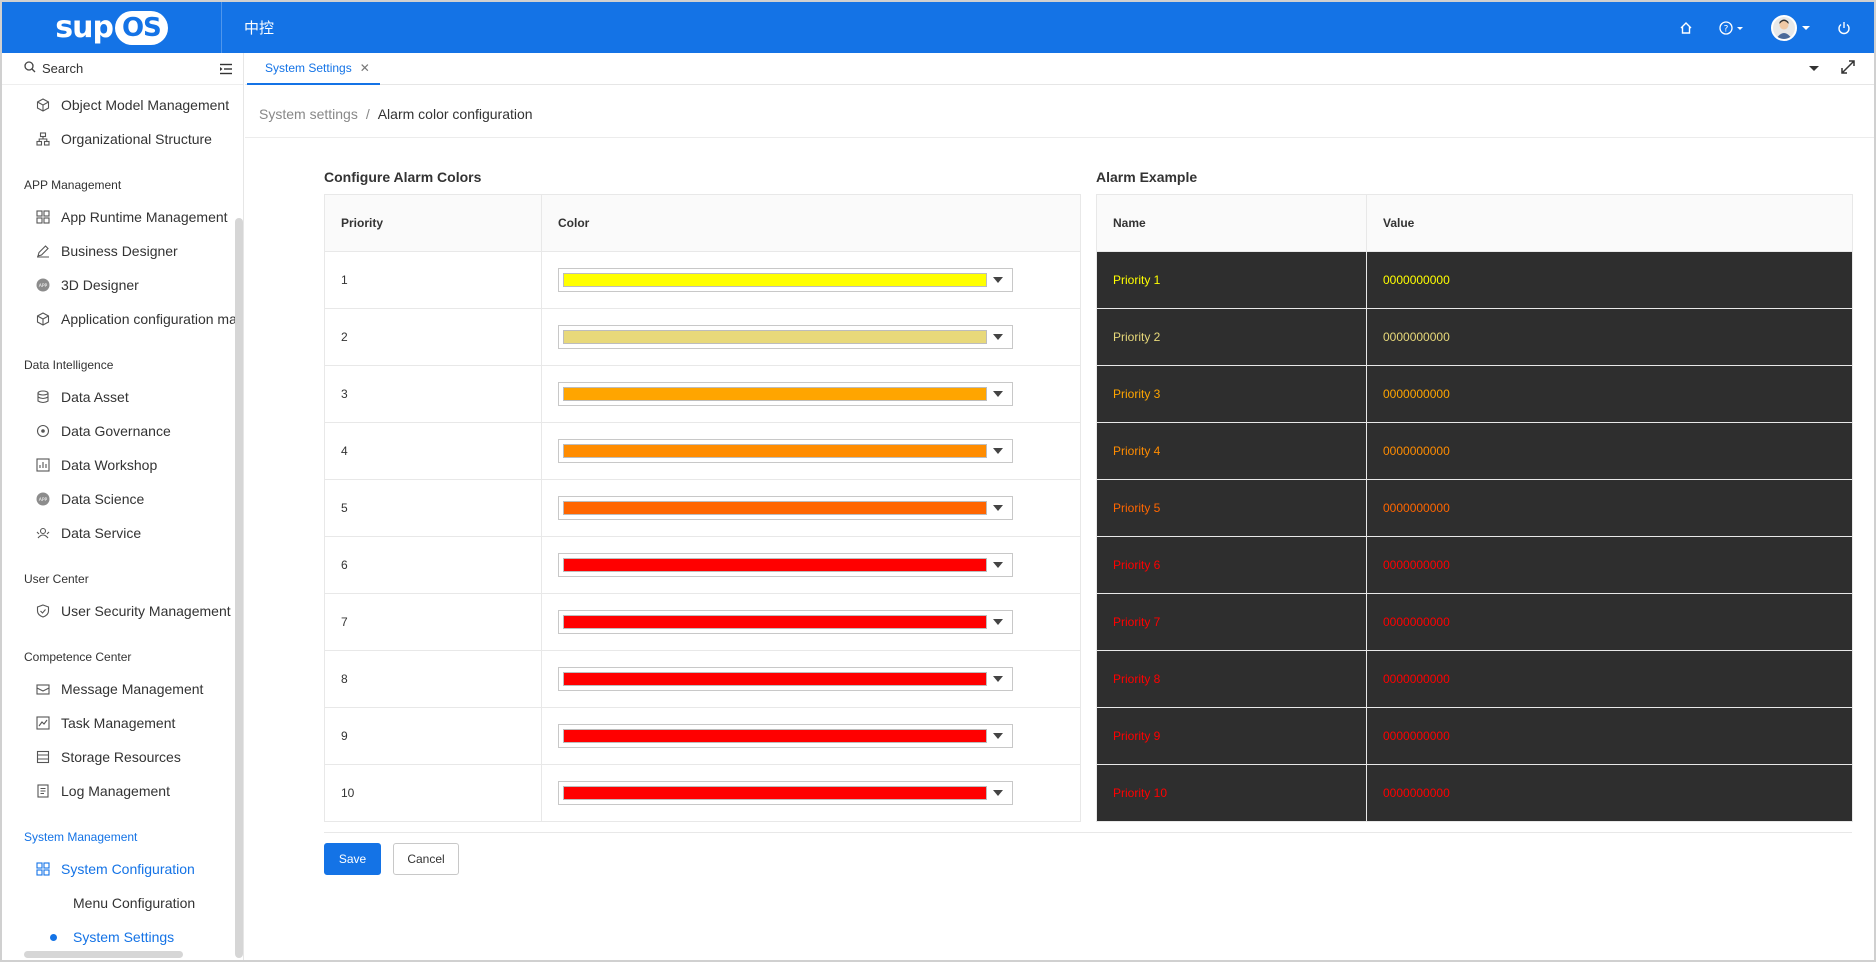 Image resolution: width=1876 pixels, height=962 pixels. What do you see at coordinates (119, 319) in the screenshot?
I see `sidebar-item-app-config: Application configuration ma` at bounding box center [119, 319].